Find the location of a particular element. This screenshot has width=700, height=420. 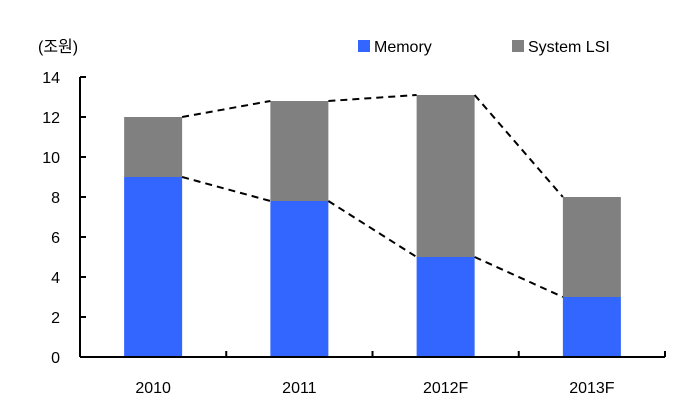

legend: Memory System LSI is located at coordinates (484, 47).